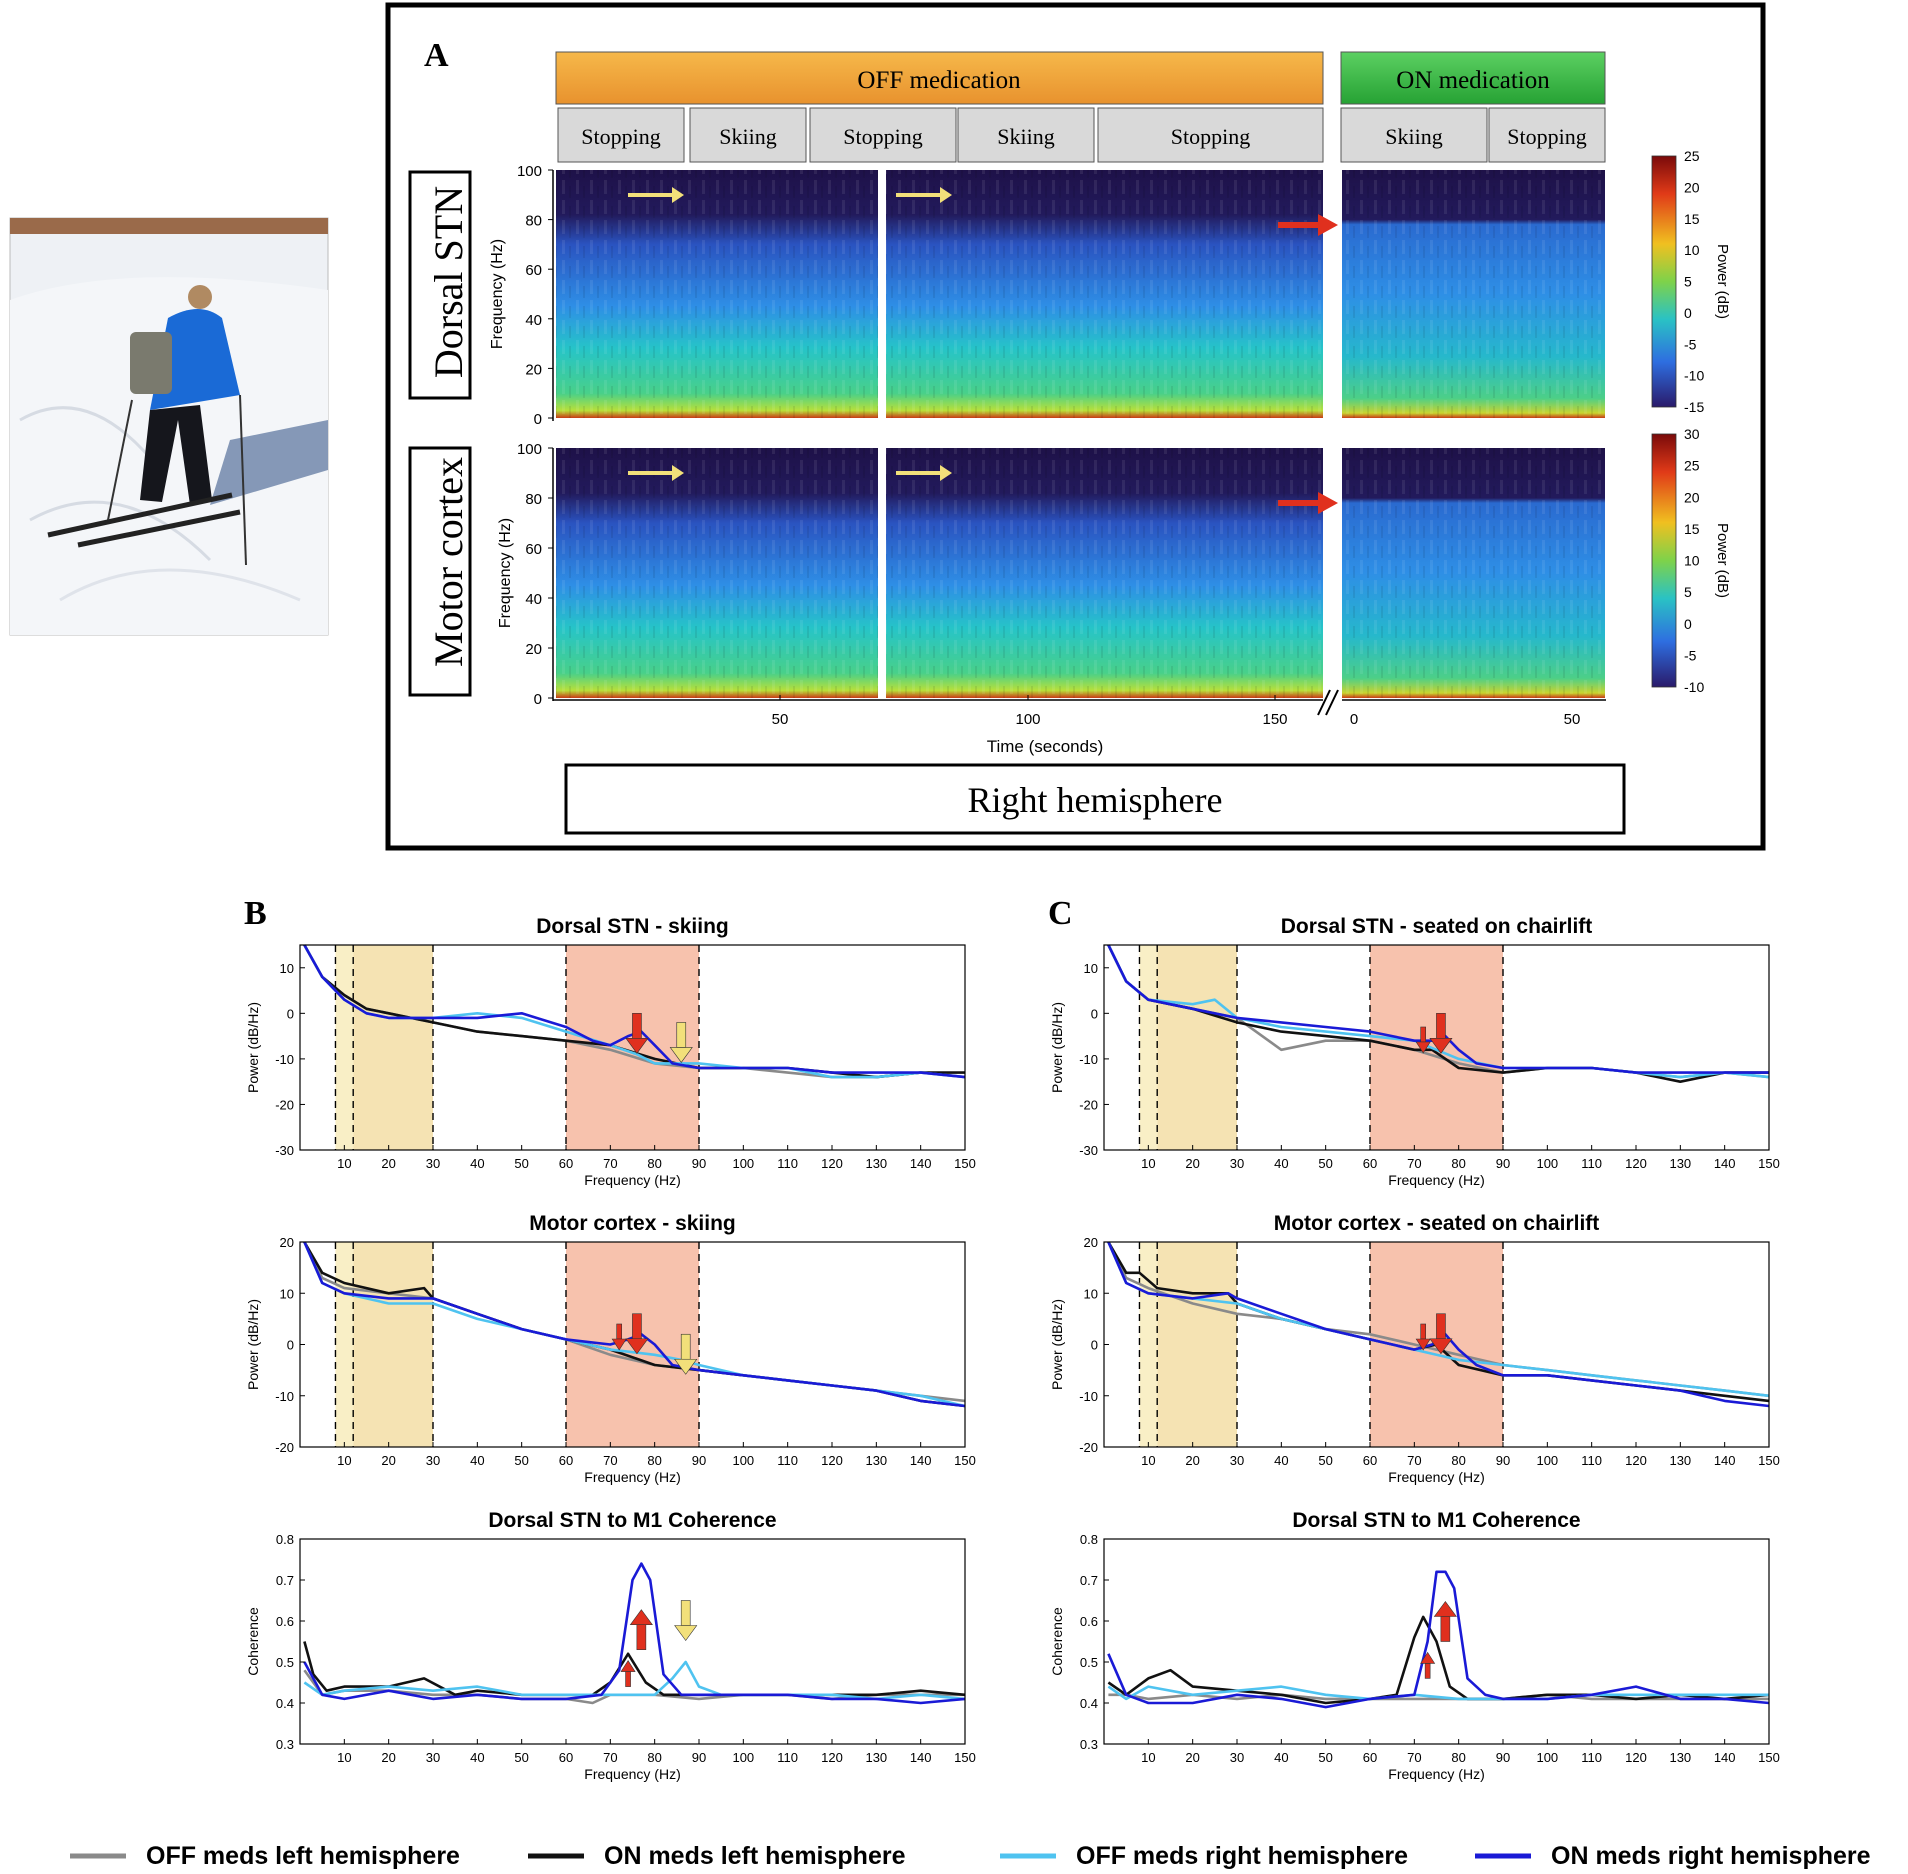 The width and height of the screenshot is (1908, 1874). What do you see at coordinates (1089, 1662) in the screenshot?
I see `y-tick-label: 0.5` at bounding box center [1089, 1662].